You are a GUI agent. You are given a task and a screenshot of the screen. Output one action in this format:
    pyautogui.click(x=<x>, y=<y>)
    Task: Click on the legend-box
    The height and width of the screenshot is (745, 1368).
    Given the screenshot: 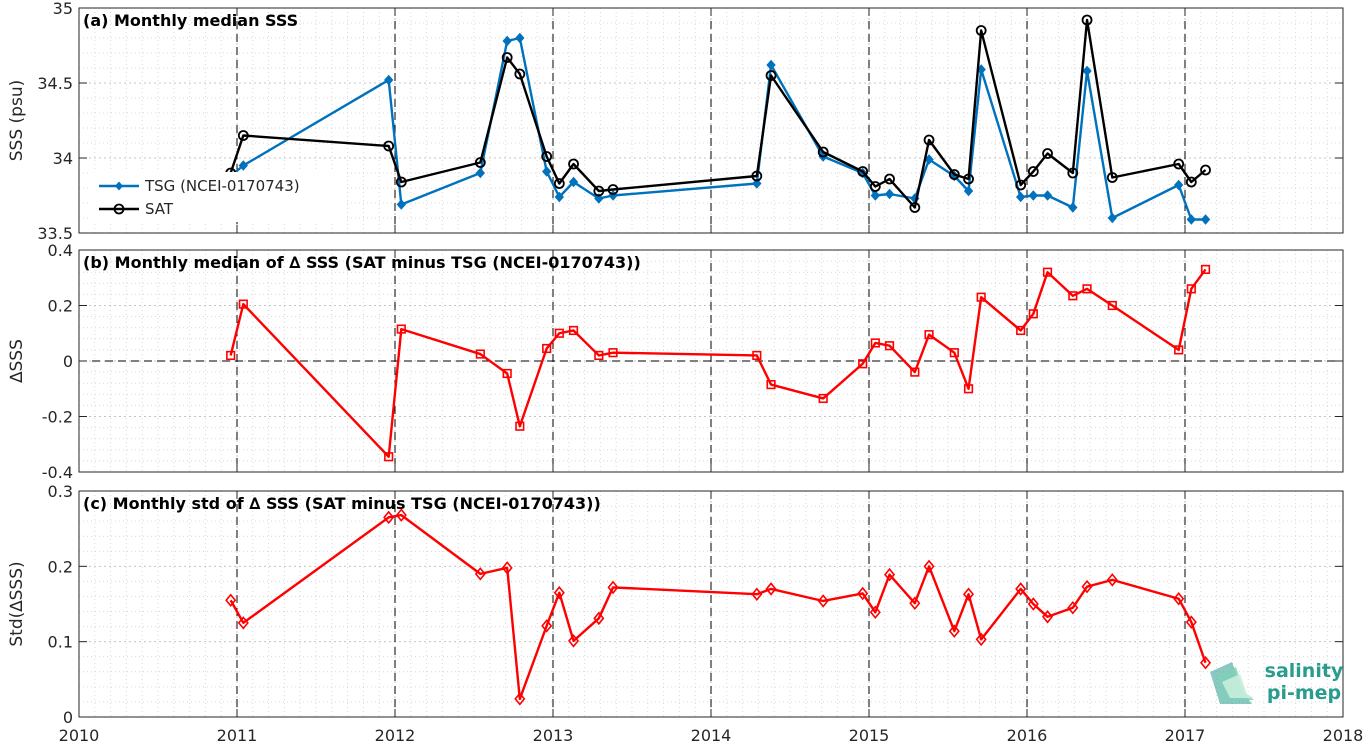 What is the action you would take?
    pyautogui.click(x=217, y=197)
    